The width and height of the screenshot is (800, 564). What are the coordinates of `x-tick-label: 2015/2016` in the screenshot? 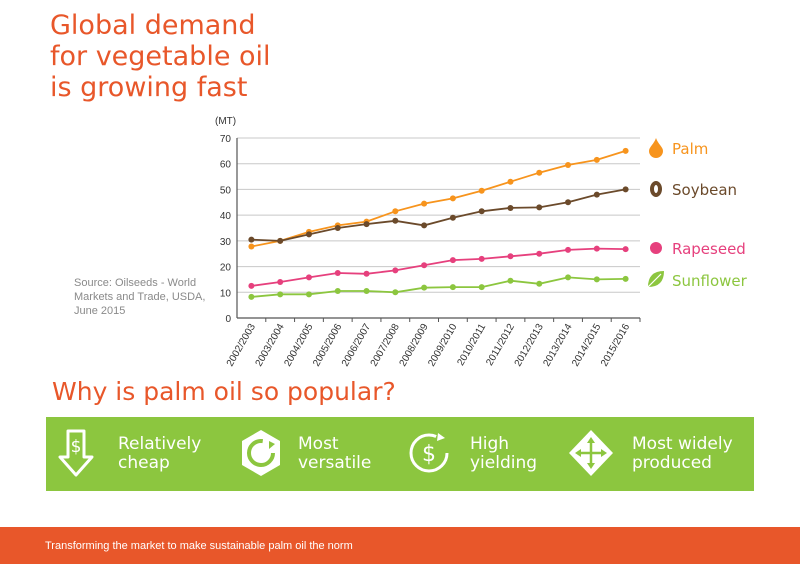 It's located at (615, 345).